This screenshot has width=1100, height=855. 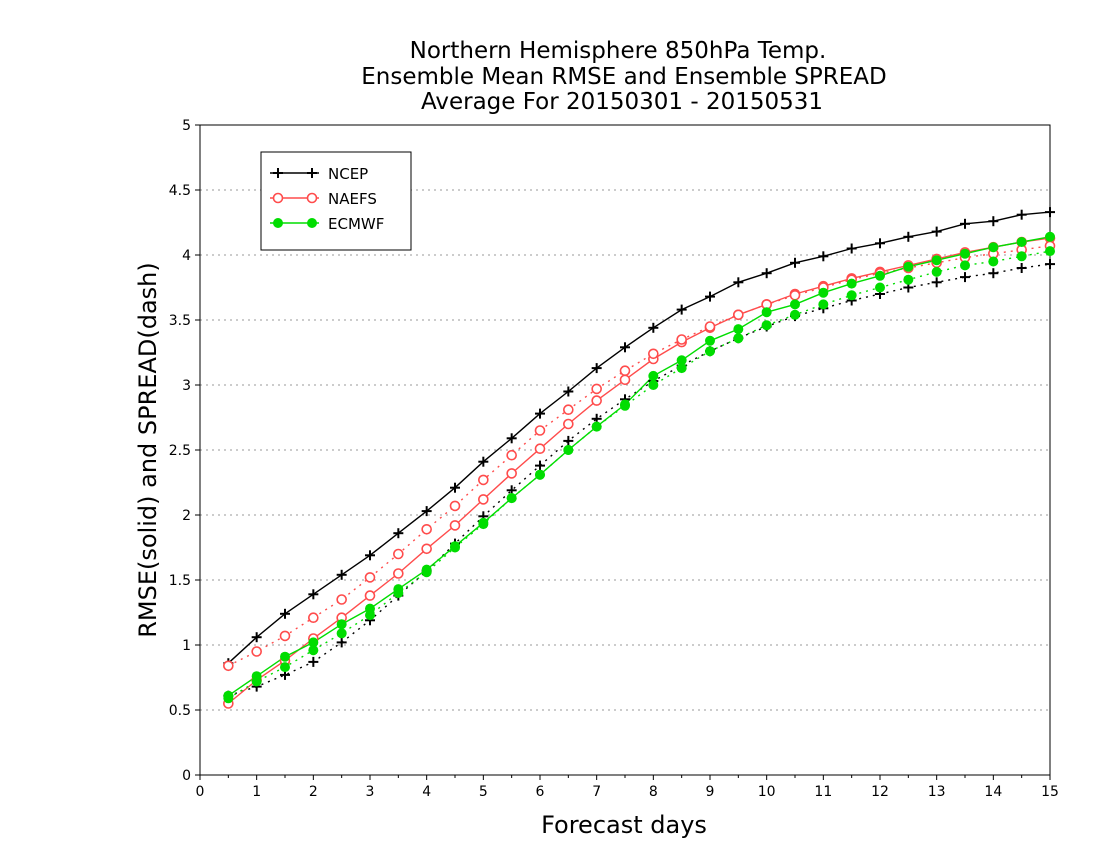 What do you see at coordinates (278, 173) in the screenshot?
I see `legend-marker-ncep-a` at bounding box center [278, 173].